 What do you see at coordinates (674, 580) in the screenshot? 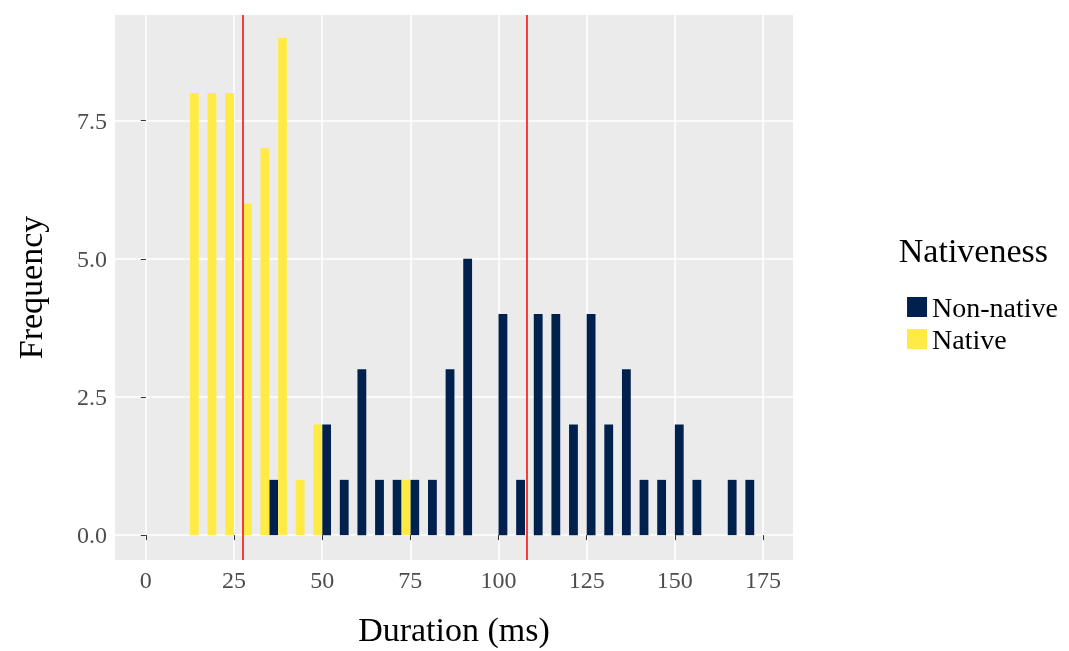
I see `x-tick-label: 150` at bounding box center [674, 580].